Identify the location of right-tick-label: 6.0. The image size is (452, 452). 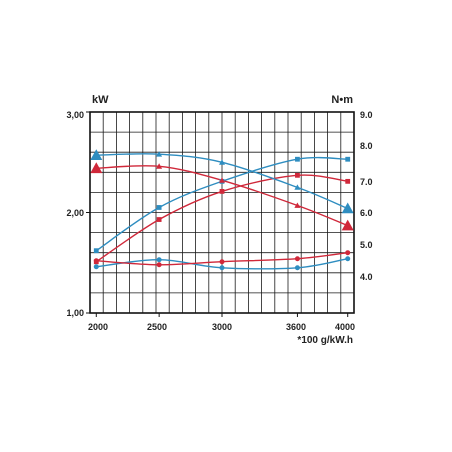
(366, 213).